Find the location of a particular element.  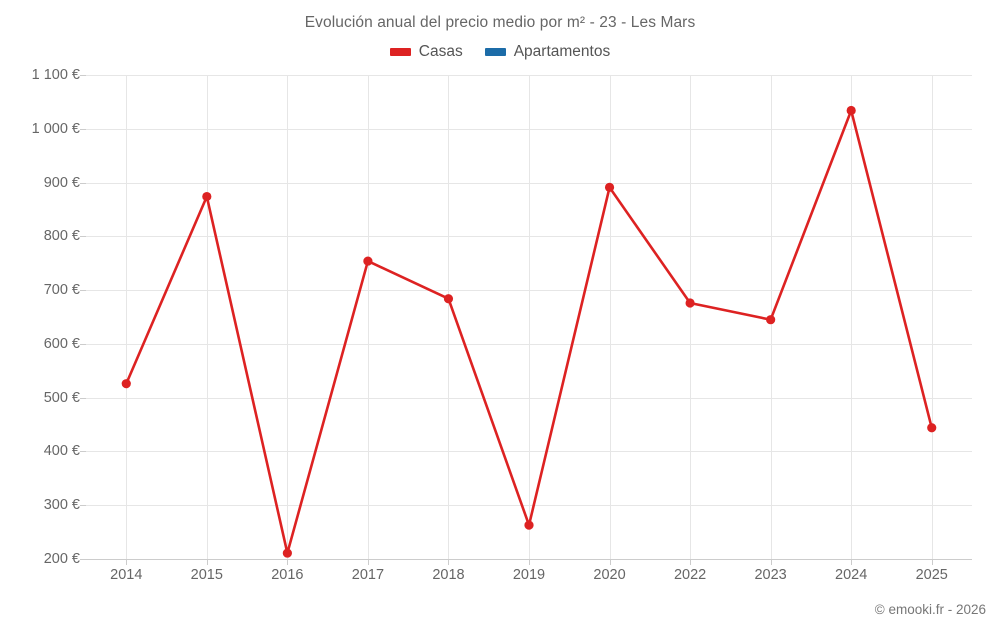

legend-item-casas: Casas is located at coordinates (426, 52).